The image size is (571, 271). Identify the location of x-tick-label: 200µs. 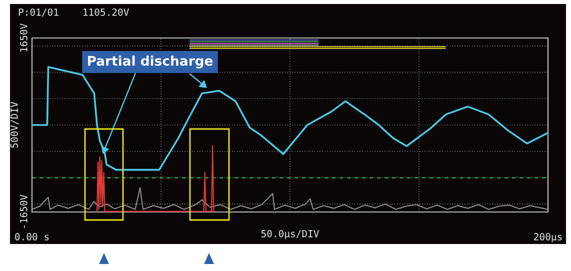
(548, 237).